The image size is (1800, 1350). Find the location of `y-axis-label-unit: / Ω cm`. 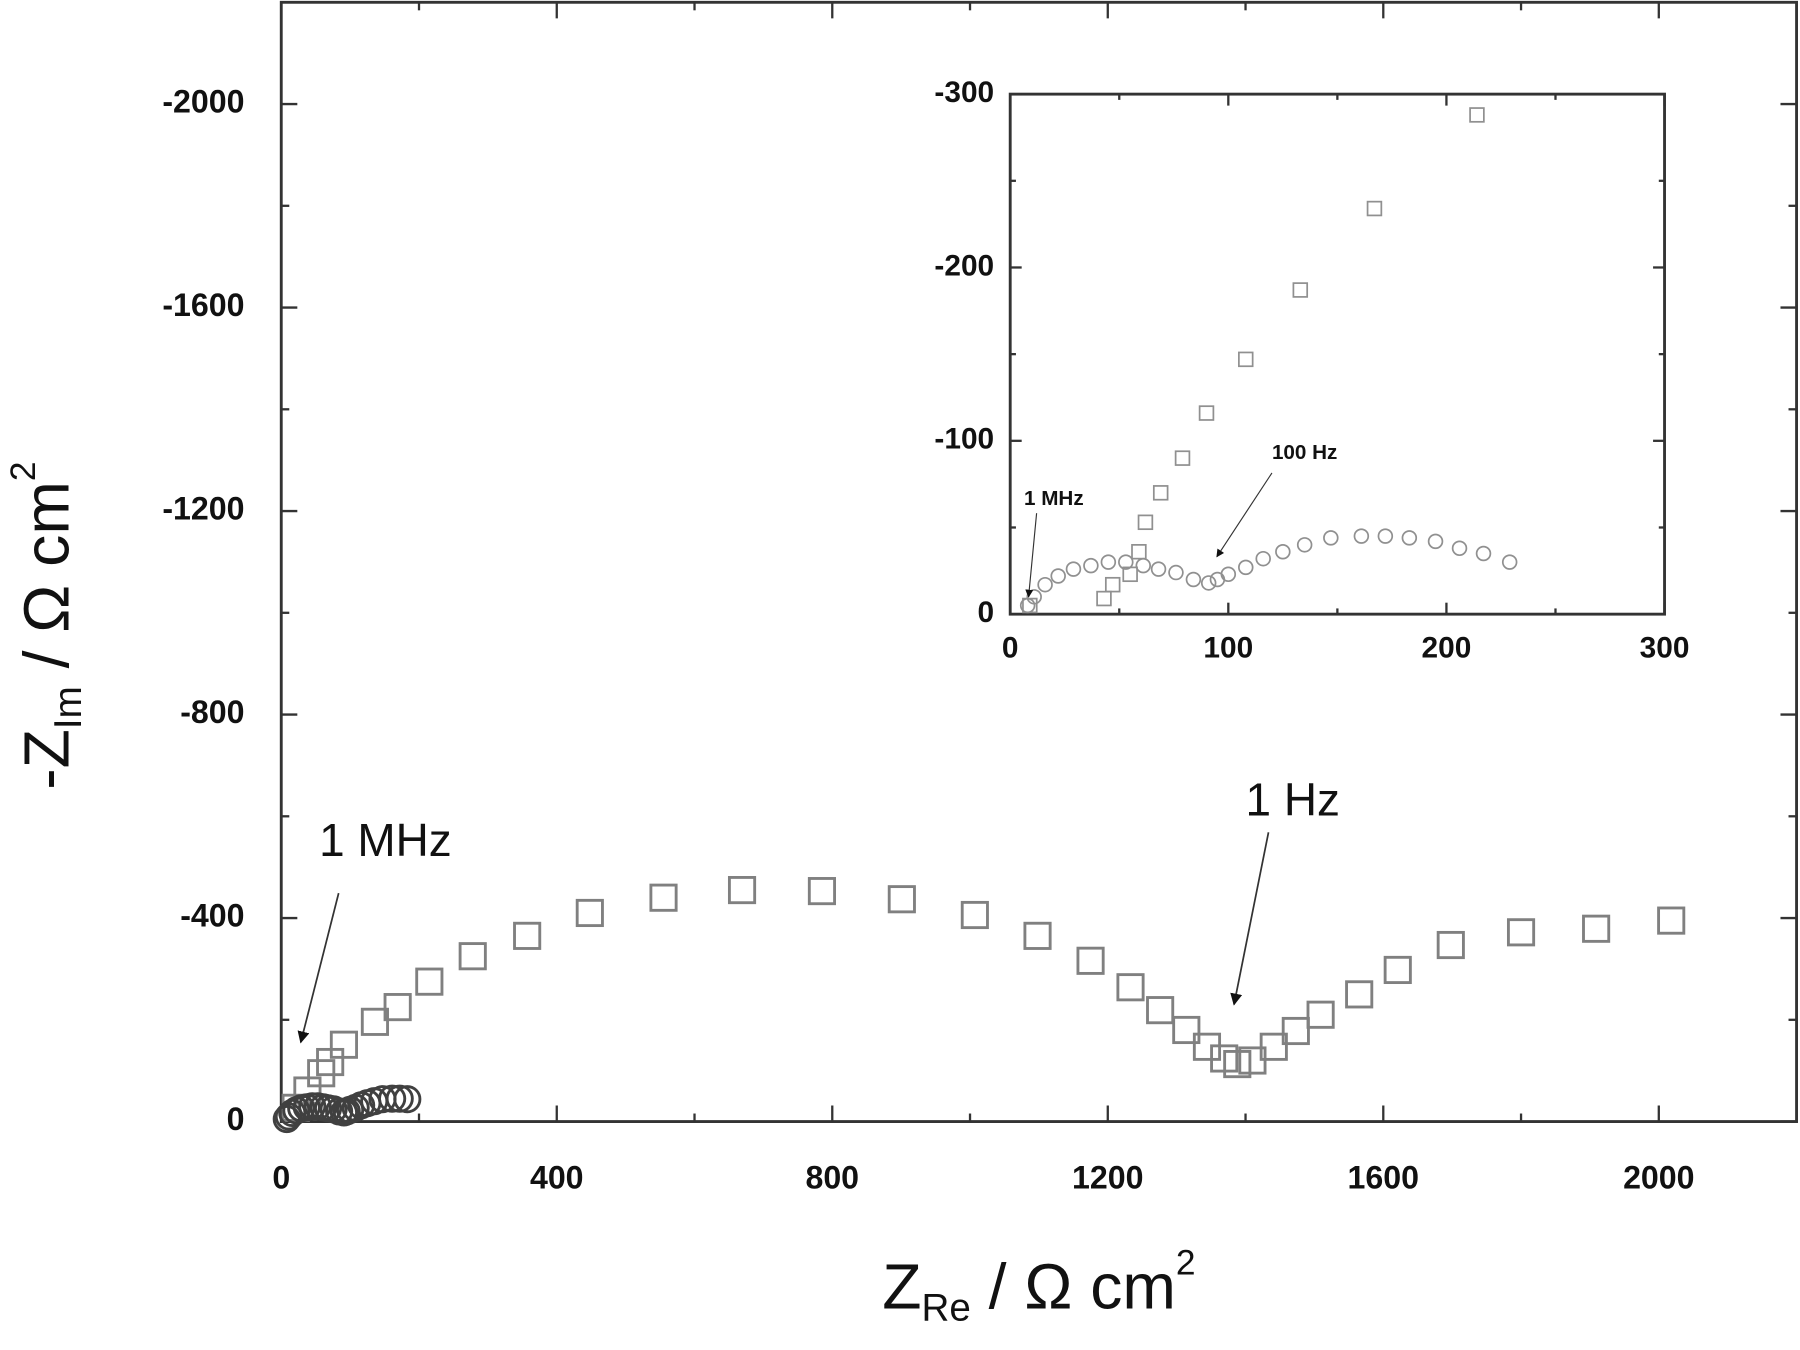

y-axis-label-unit: / Ω cm is located at coordinates (47, 583).